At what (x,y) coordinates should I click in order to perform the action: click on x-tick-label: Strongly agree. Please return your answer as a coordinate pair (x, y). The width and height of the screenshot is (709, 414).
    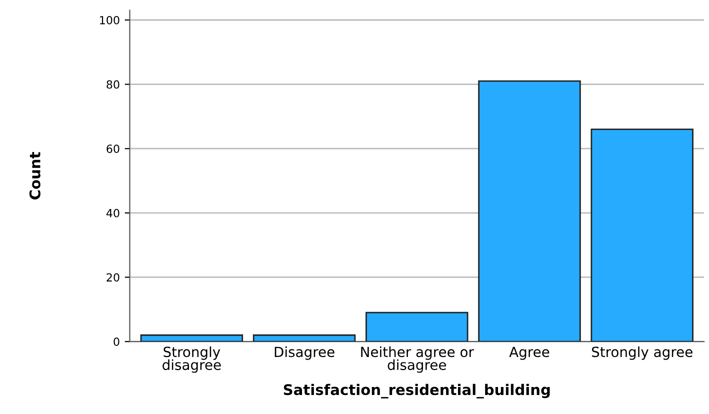
    Looking at the image, I should click on (642, 353).